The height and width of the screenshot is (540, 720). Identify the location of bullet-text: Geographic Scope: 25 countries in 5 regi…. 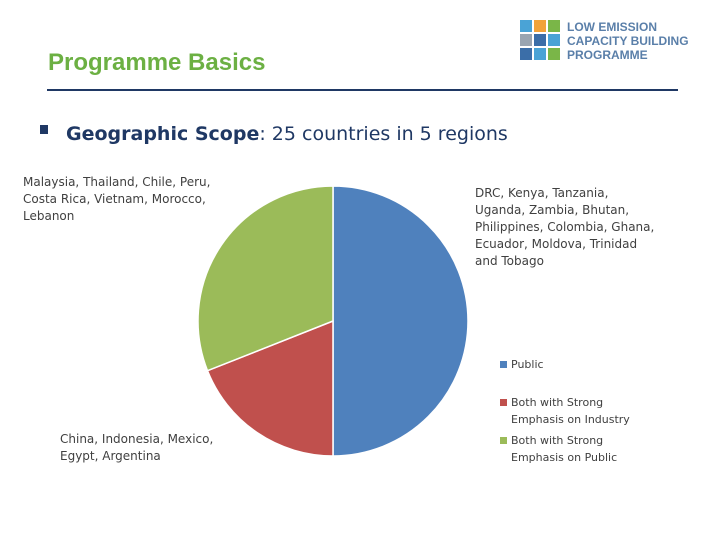
(287, 134).